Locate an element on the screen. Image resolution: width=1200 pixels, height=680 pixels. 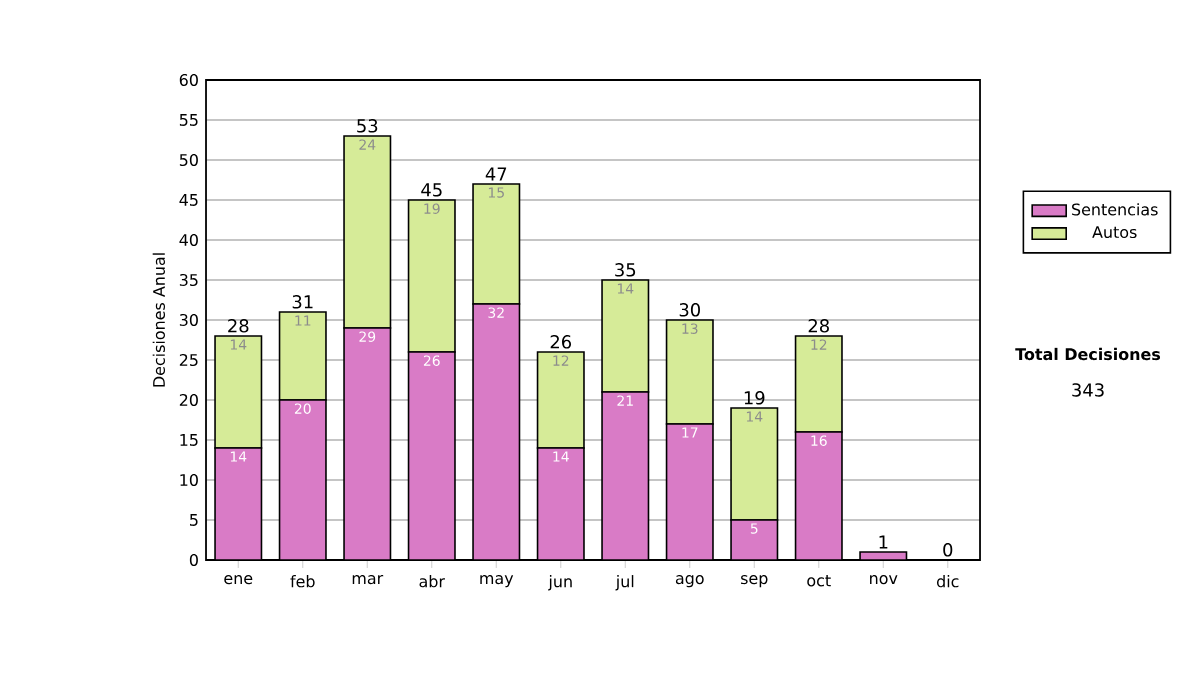
total-label: 26 is located at coordinates (561, 342).